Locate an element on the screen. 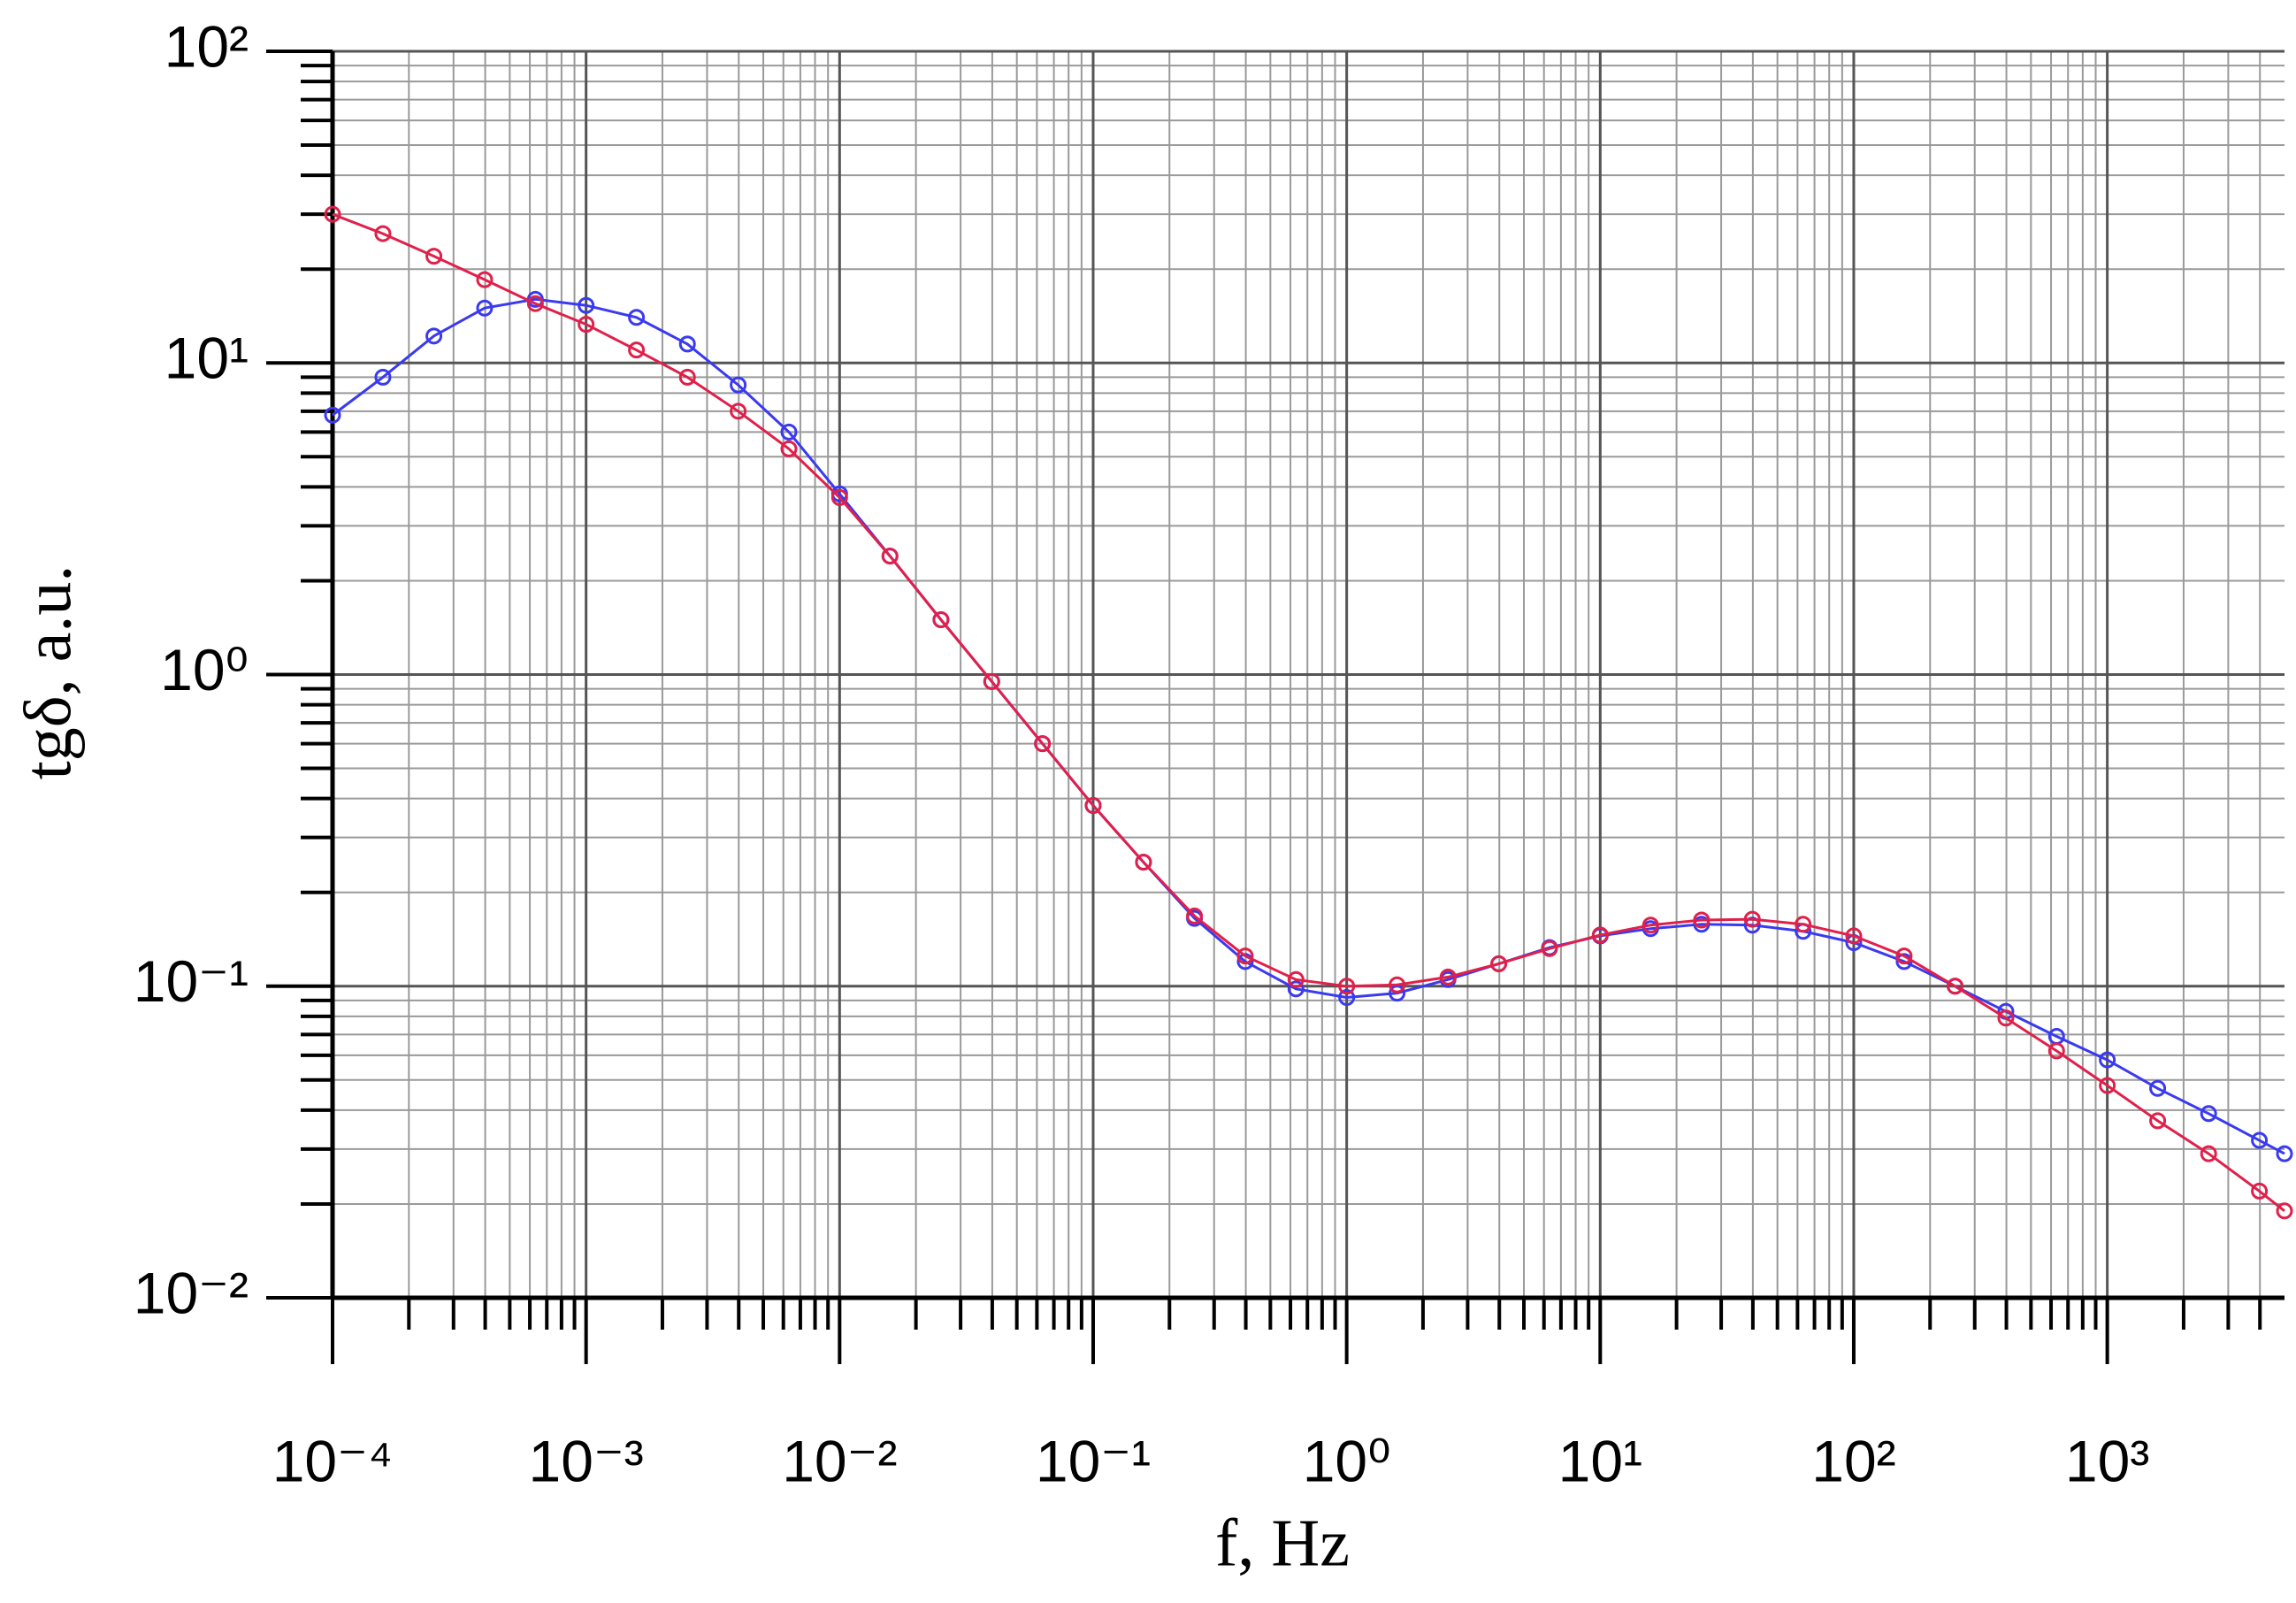  x-tick-label: 10¹ is located at coordinates (1600, 1460).